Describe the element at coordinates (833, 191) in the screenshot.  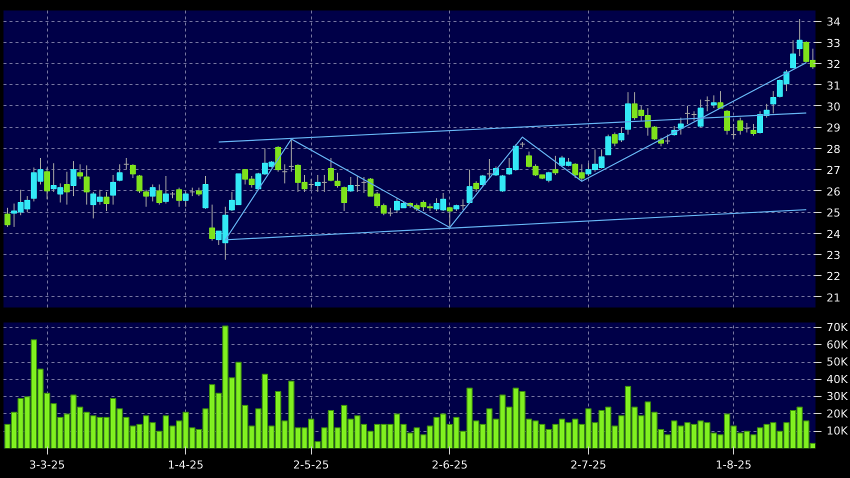
I see `y-tick-label: 26` at that location.